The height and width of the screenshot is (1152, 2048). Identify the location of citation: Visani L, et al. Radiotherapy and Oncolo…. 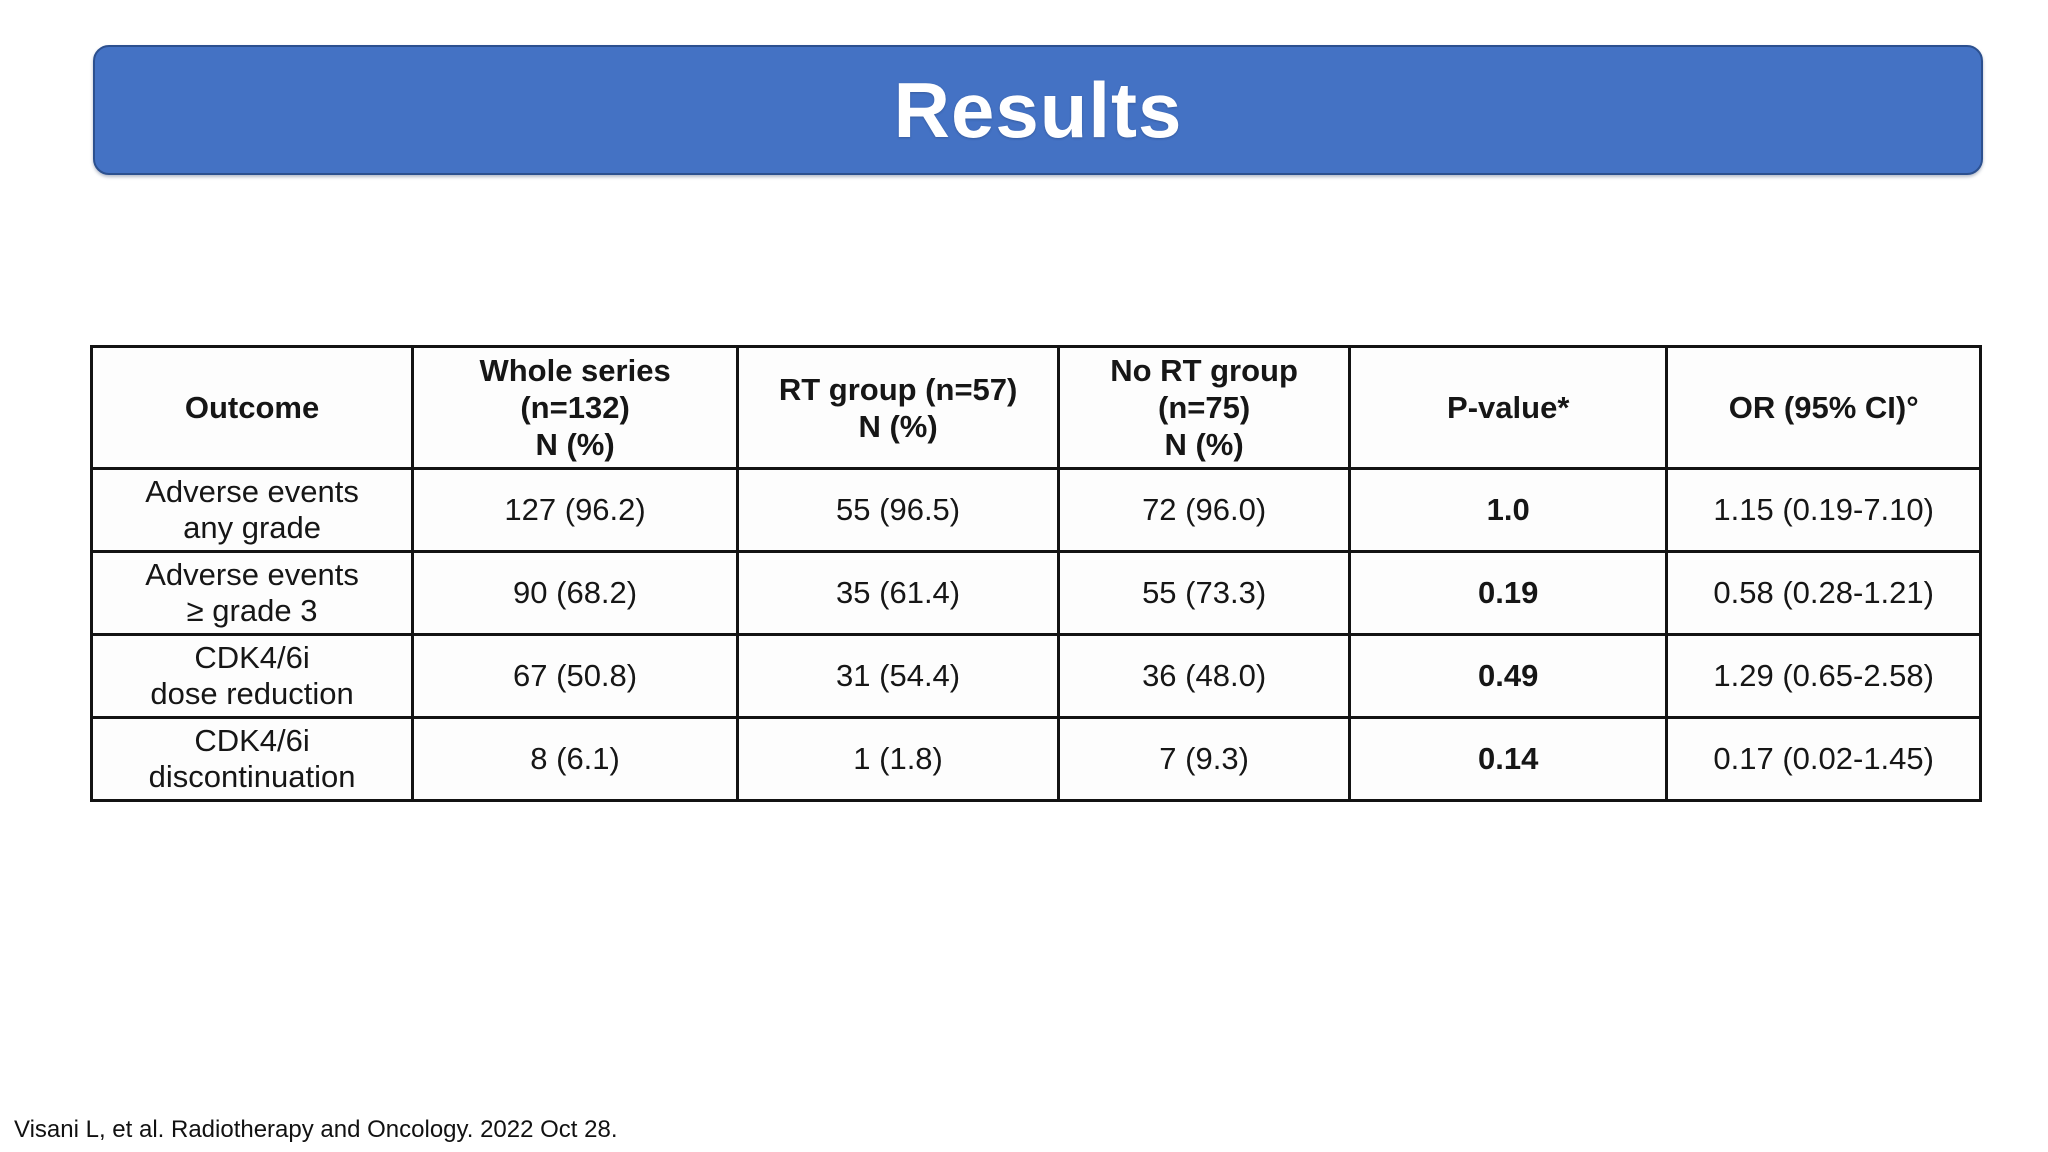
(316, 1129).